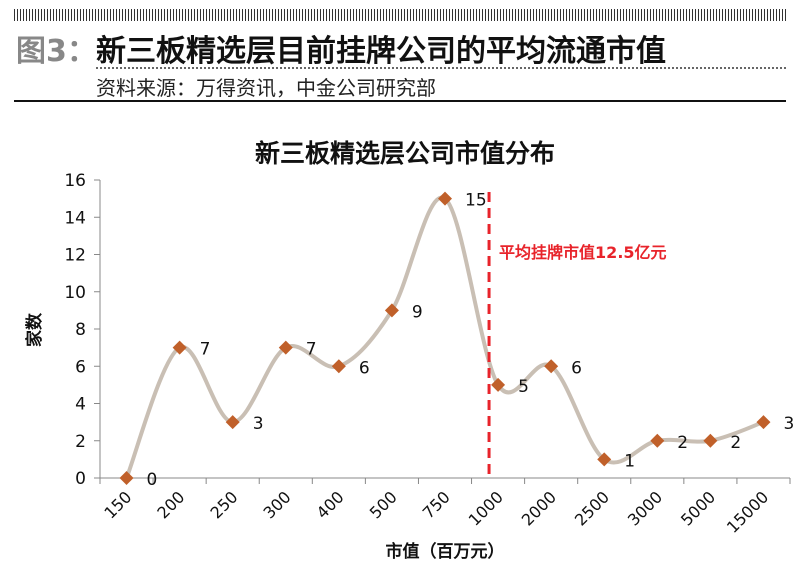  I want to click on x-tick-label: 2000, so click(539, 508).